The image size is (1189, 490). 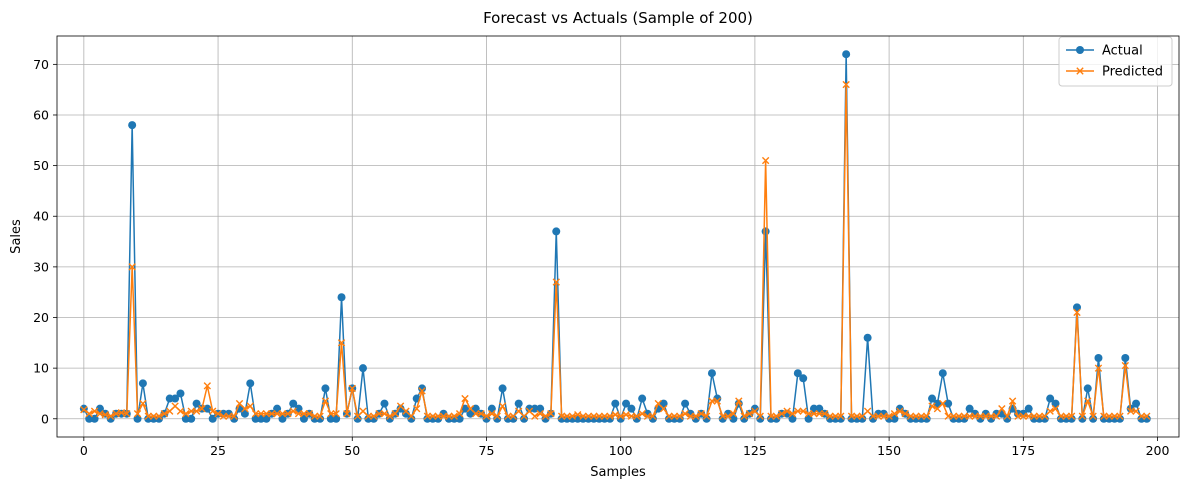 I want to click on chart-title: Forecast vs Actuals (Sample of 200), so click(x=618, y=18).